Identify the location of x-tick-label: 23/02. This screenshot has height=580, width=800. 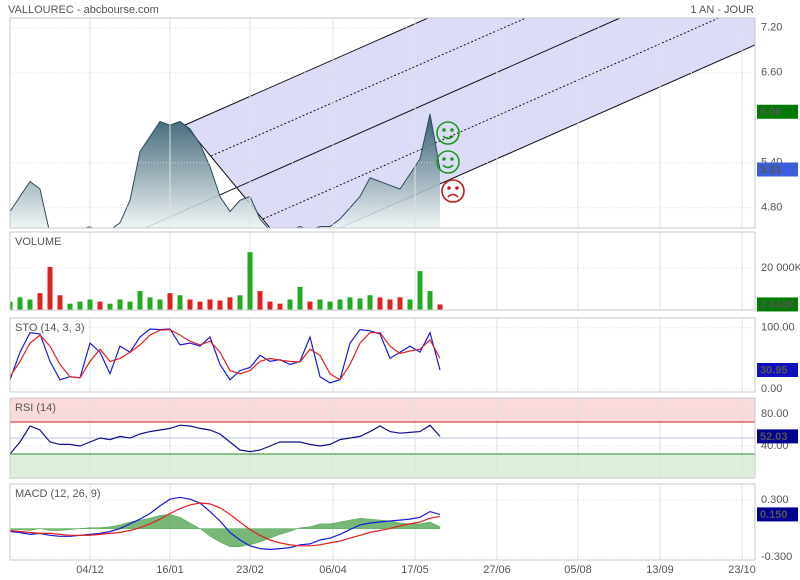
(250, 570).